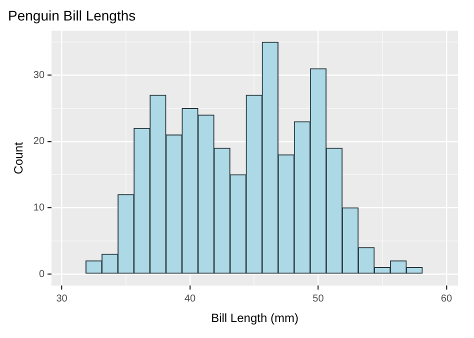 Image resolution: width=474 pixels, height=338 pixels. Describe the element at coordinates (190, 298) in the screenshot. I see `x-tick-label: 40` at that location.